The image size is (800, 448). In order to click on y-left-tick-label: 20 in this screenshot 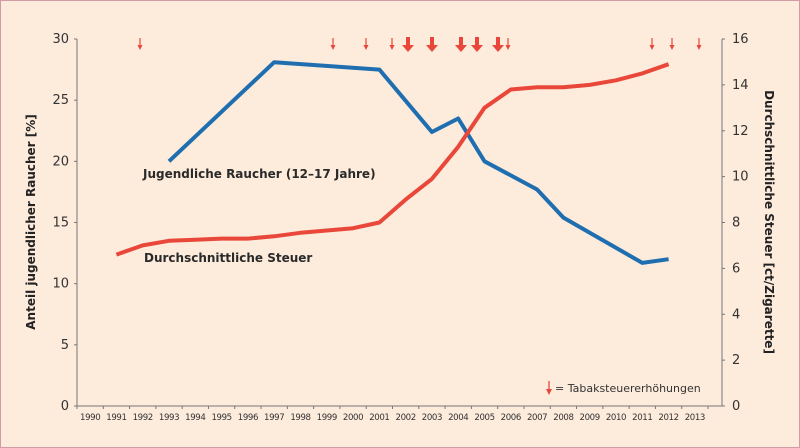, I will do `click(60, 161)`.